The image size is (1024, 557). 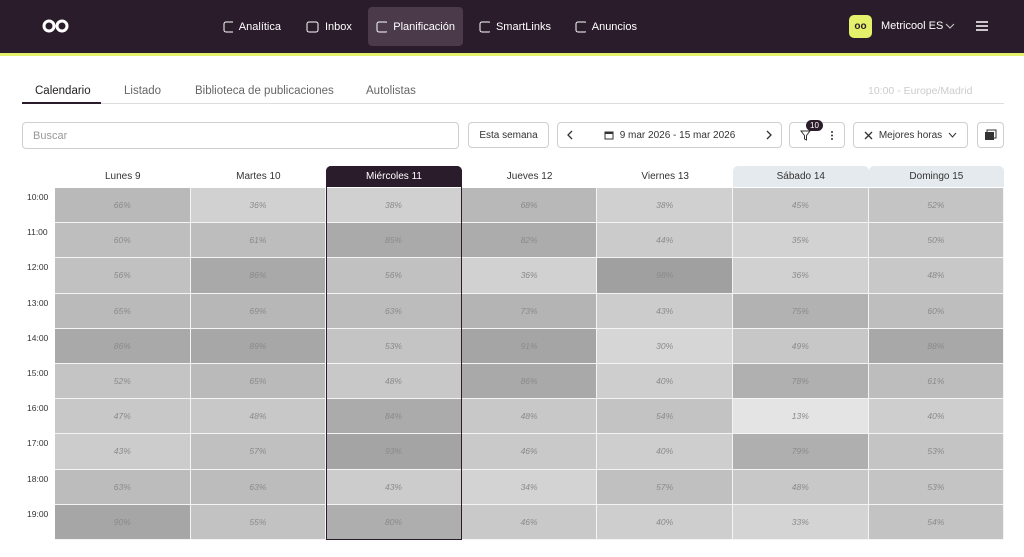 What do you see at coordinates (529, 206) in the screenshot?
I see `heatmap-cell: 68%` at bounding box center [529, 206].